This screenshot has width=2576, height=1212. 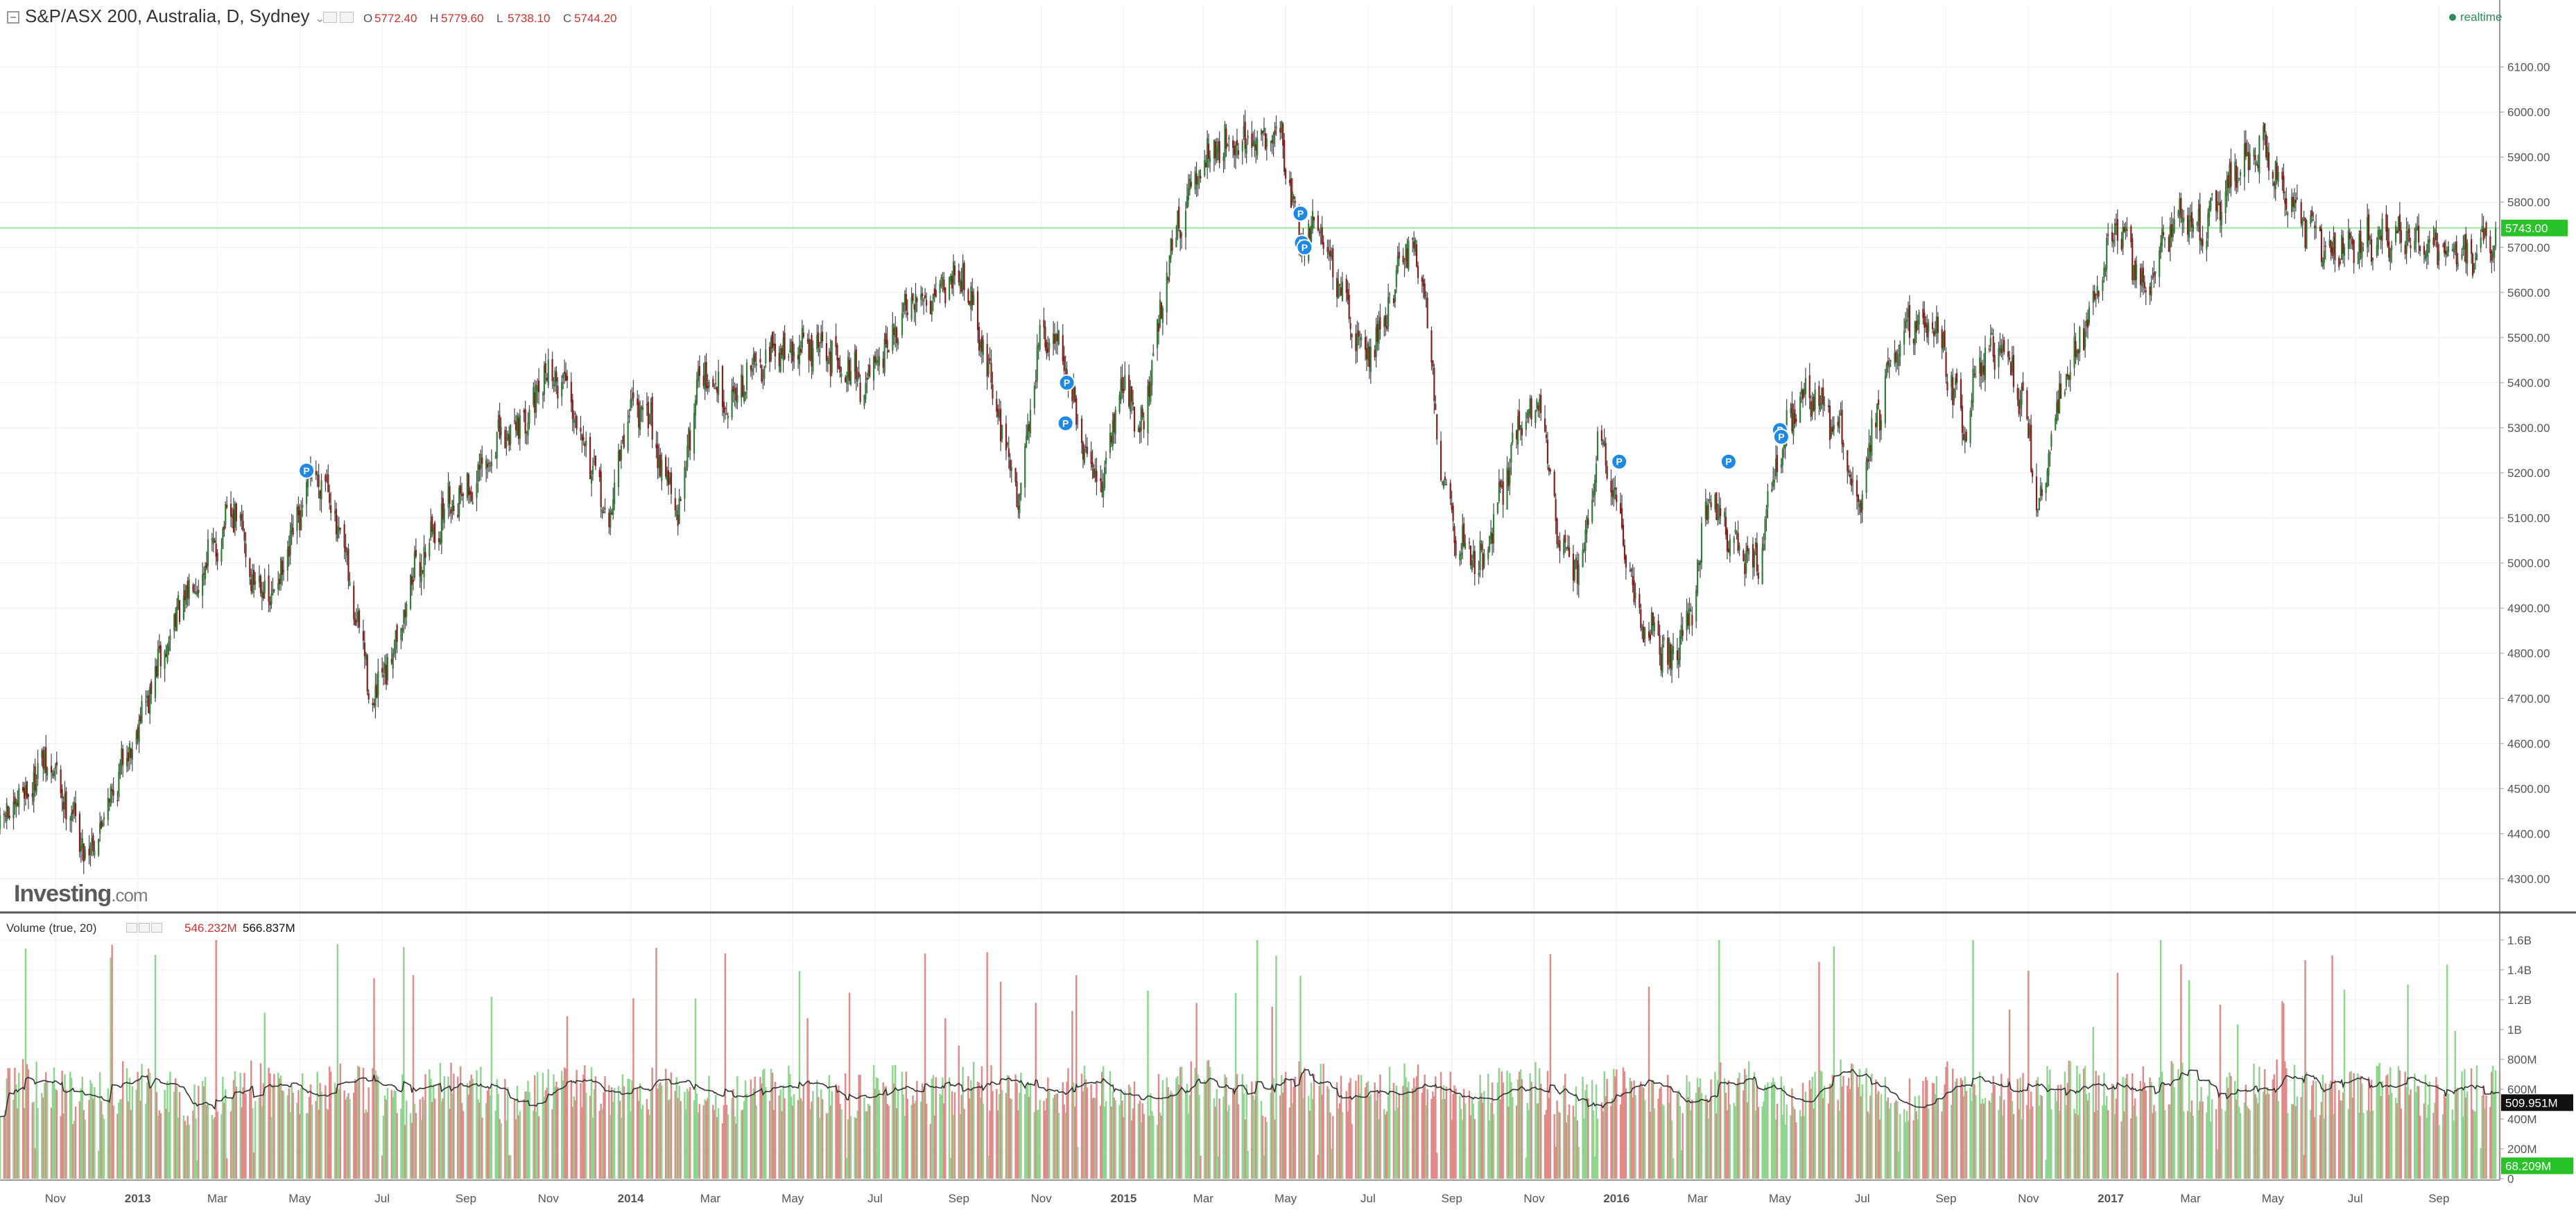 I want to click on volume-visibility-icon, so click(x=131, y=928).